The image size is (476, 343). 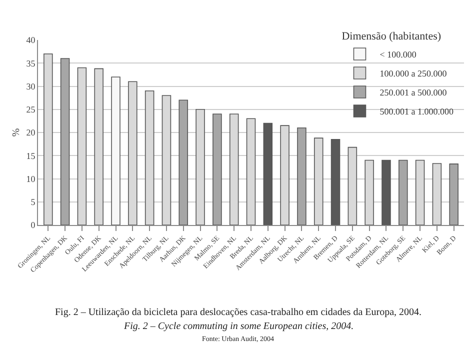 I want to click on y-tick-label: 30, so click(x=31, y=86).